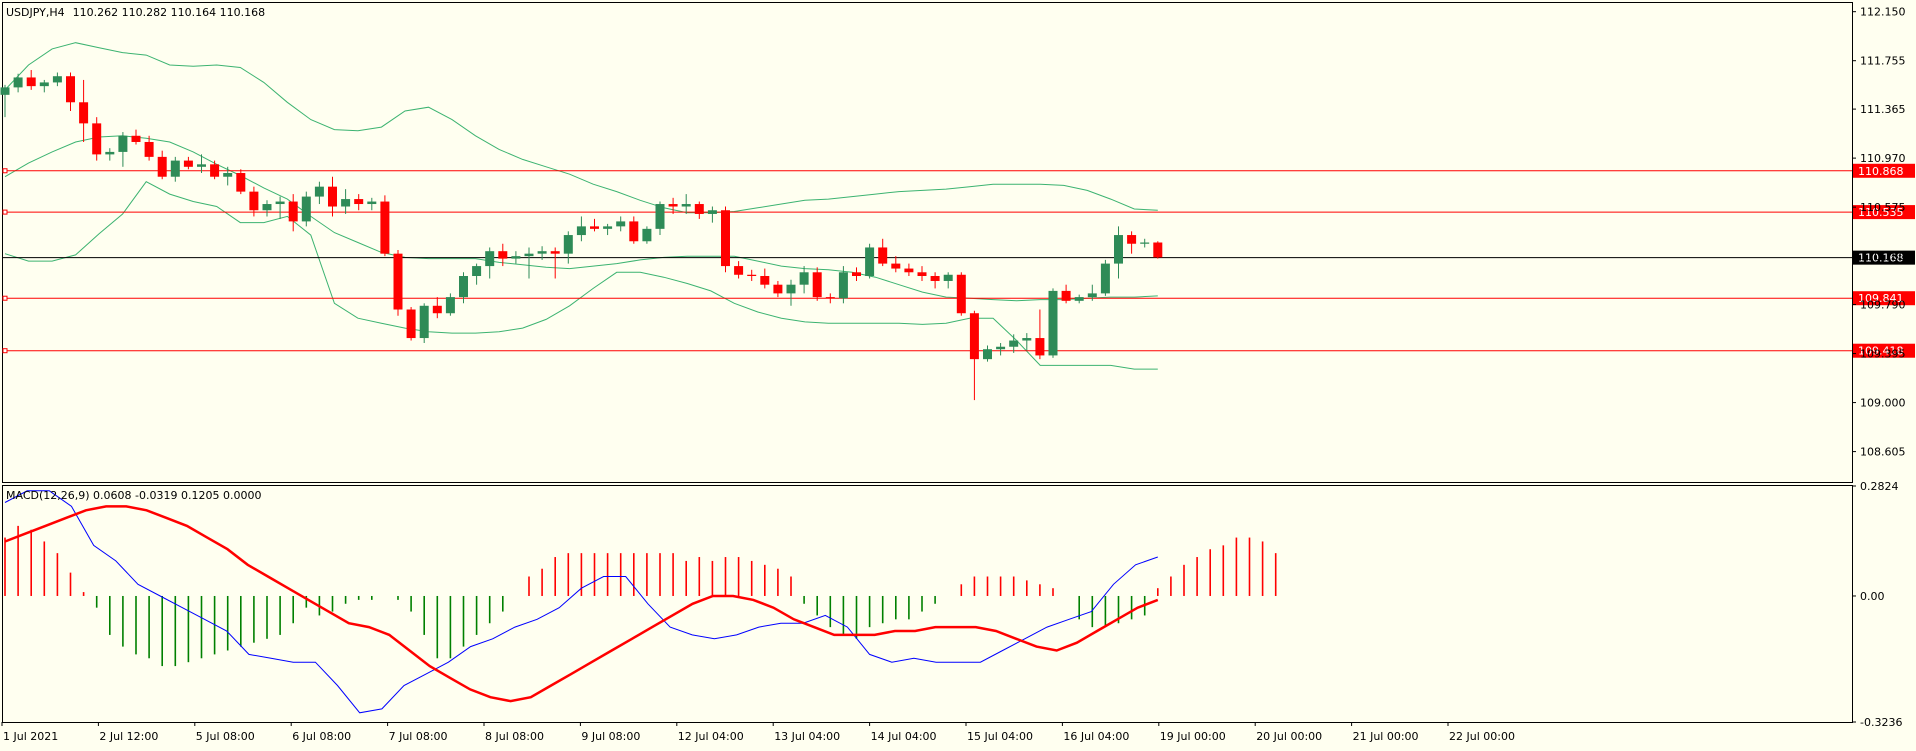 The image size is (1916, 751). Describe the element at coordinates (128, 736) in the screenshot. I see `time-tick-label-1: 2 Jul 12:00` at that location.